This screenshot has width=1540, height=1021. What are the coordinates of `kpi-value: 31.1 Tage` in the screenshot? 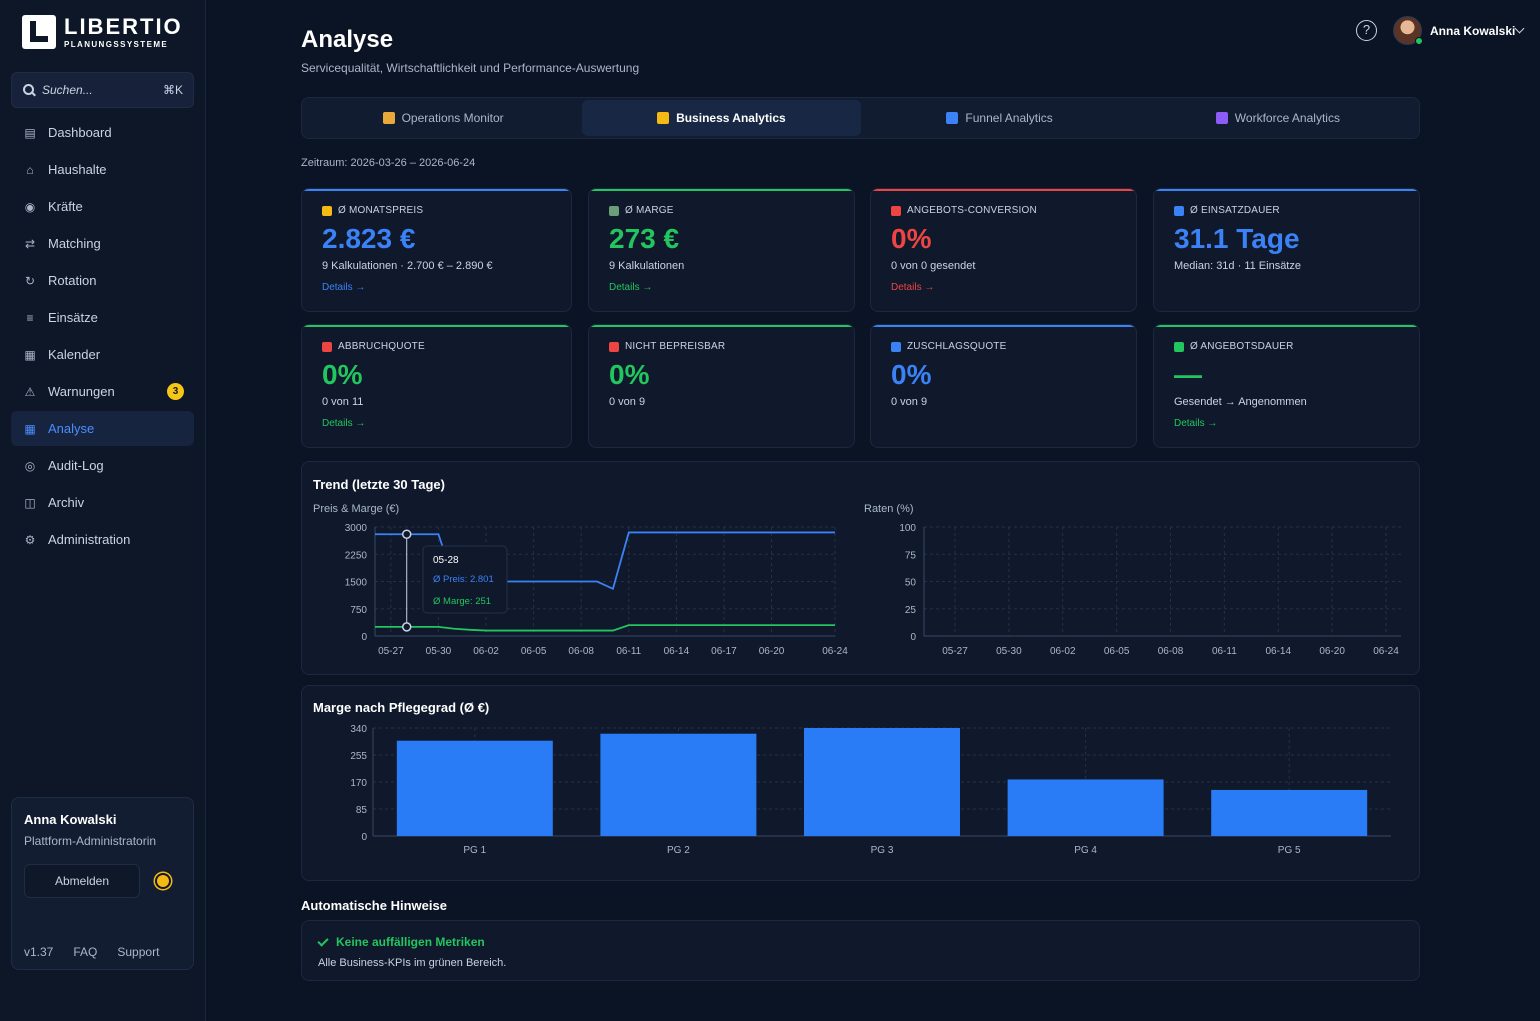 It's located at (1237, 238).